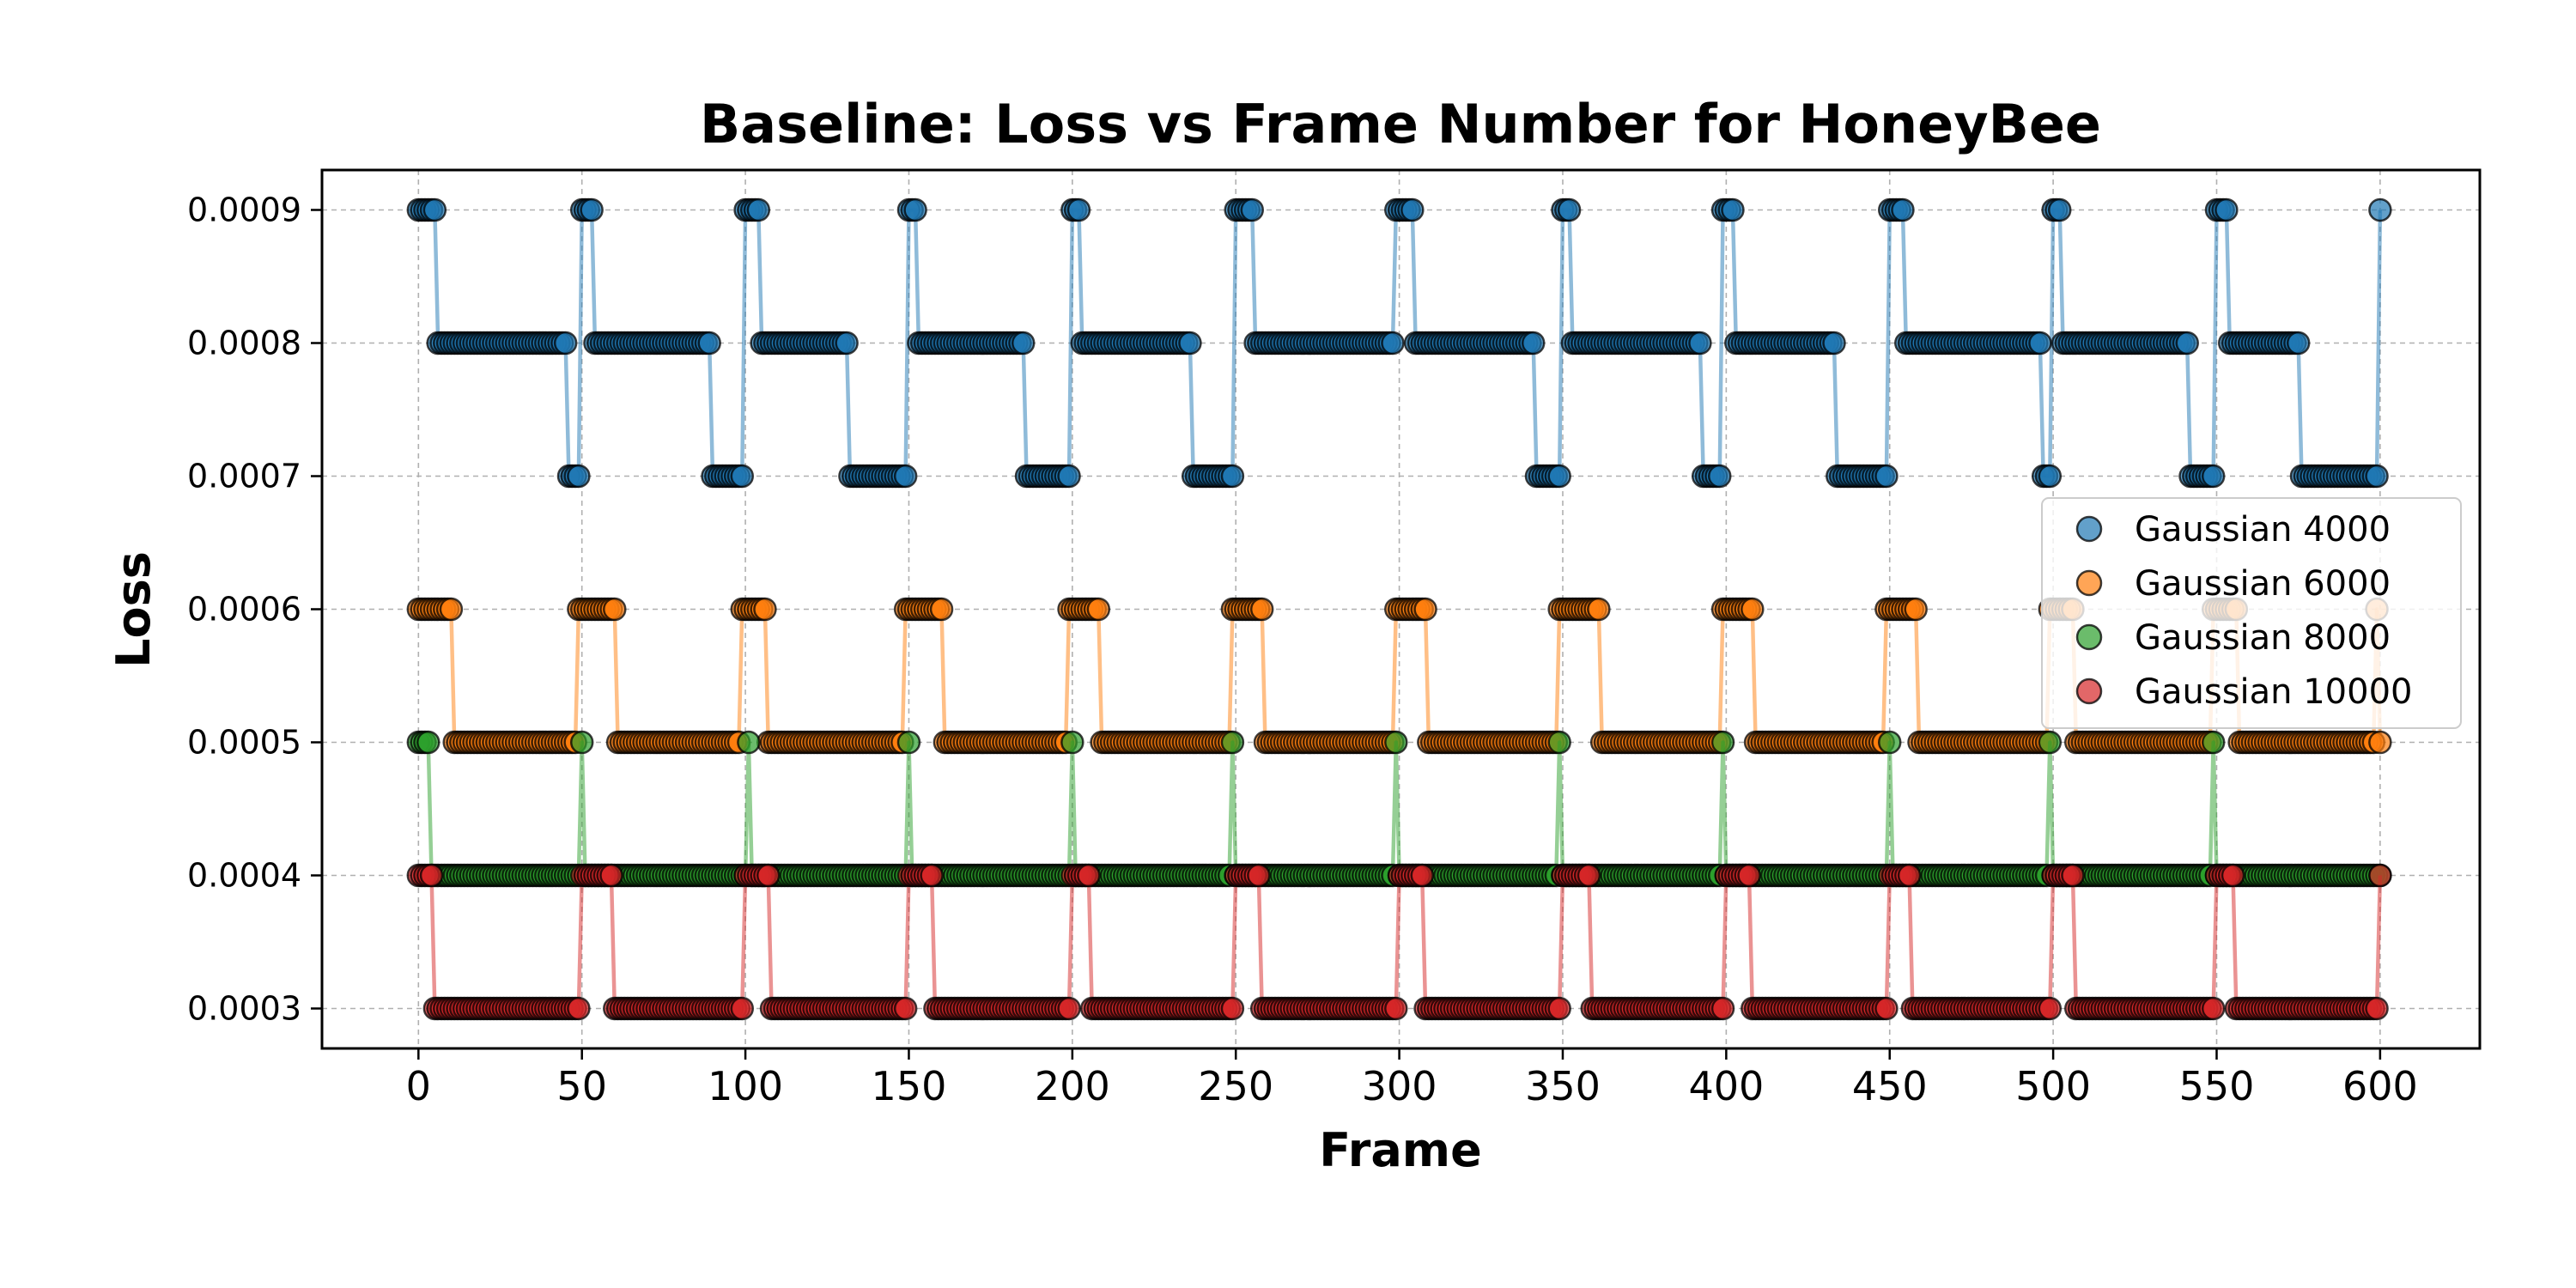 This screenshot has width=2576, height=1288. Describe the element at coordinates (910, 1086) in the screenshot. I see `x-tick-label: 150` at that location.